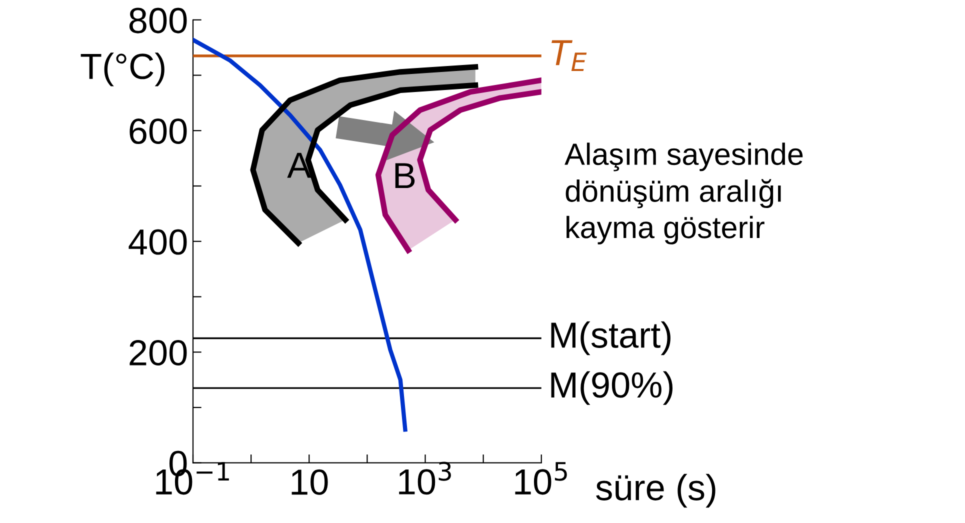 This screenshot has width=965, height=523. I want to click on ref-line-label: M(90%), so click(611, 388).